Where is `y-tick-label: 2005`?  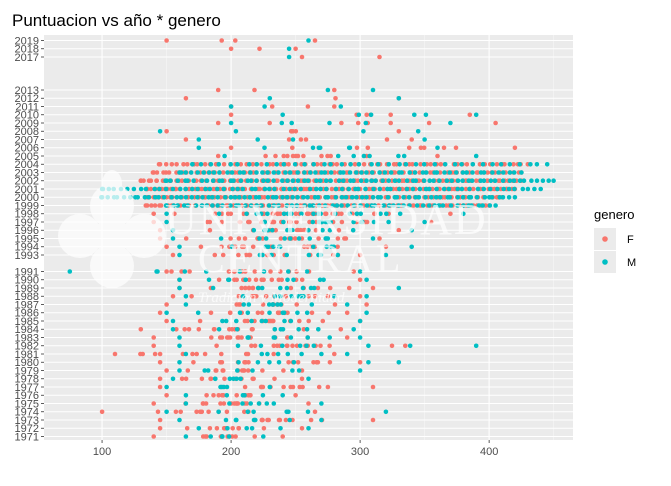 y-tick-label: 2005 is located at coordinates (27, 157).